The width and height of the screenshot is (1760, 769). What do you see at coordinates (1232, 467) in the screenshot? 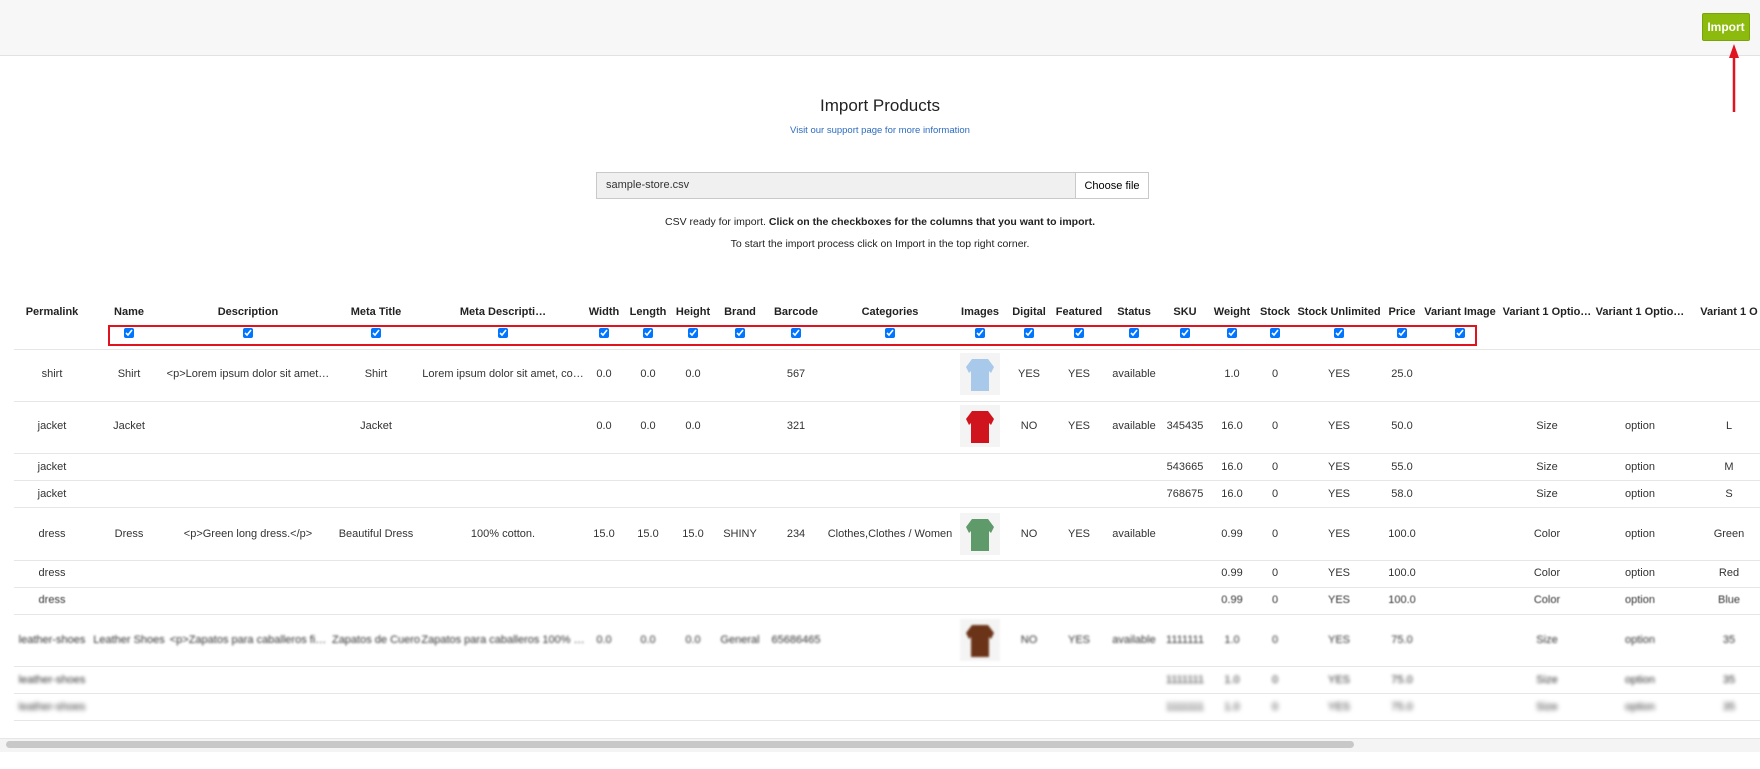
I see `table-cell: 16.0` at bounding box center [1232, 467].